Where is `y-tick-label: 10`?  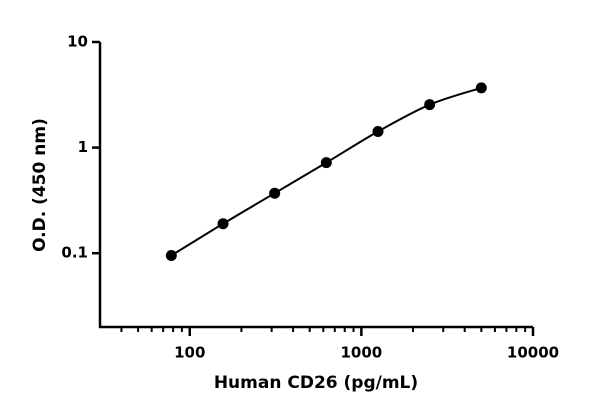
y-tick-label: 10 is located at coordinates (77, 42).